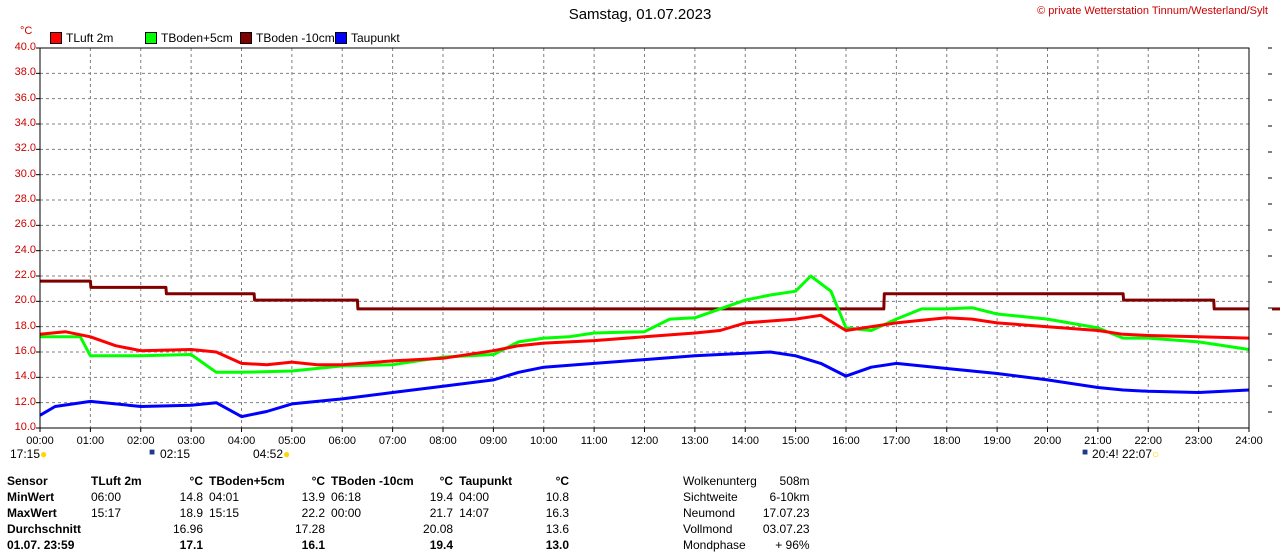  Describe the element at coordinates (26, 31) in the screenshot. I see `y-unit-label: °C` at that location.